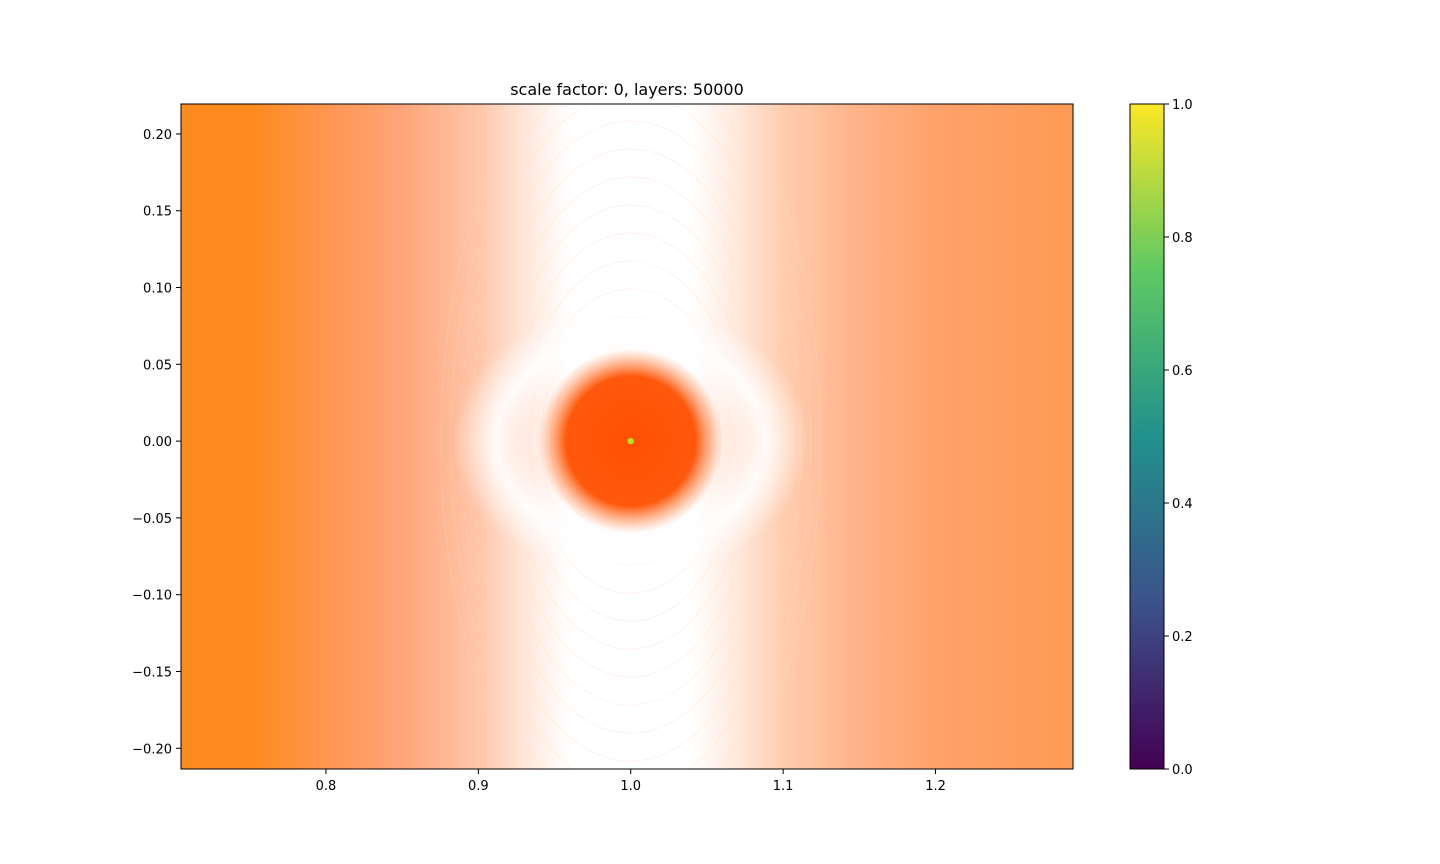 This screenshot has height=864, width=1440. Describe the element at coordinates (1178, 438) in the screenshot. I see `colorbar-ticks: 0.0 0.2 0.4 0.6 0.8 1.0` at that location.